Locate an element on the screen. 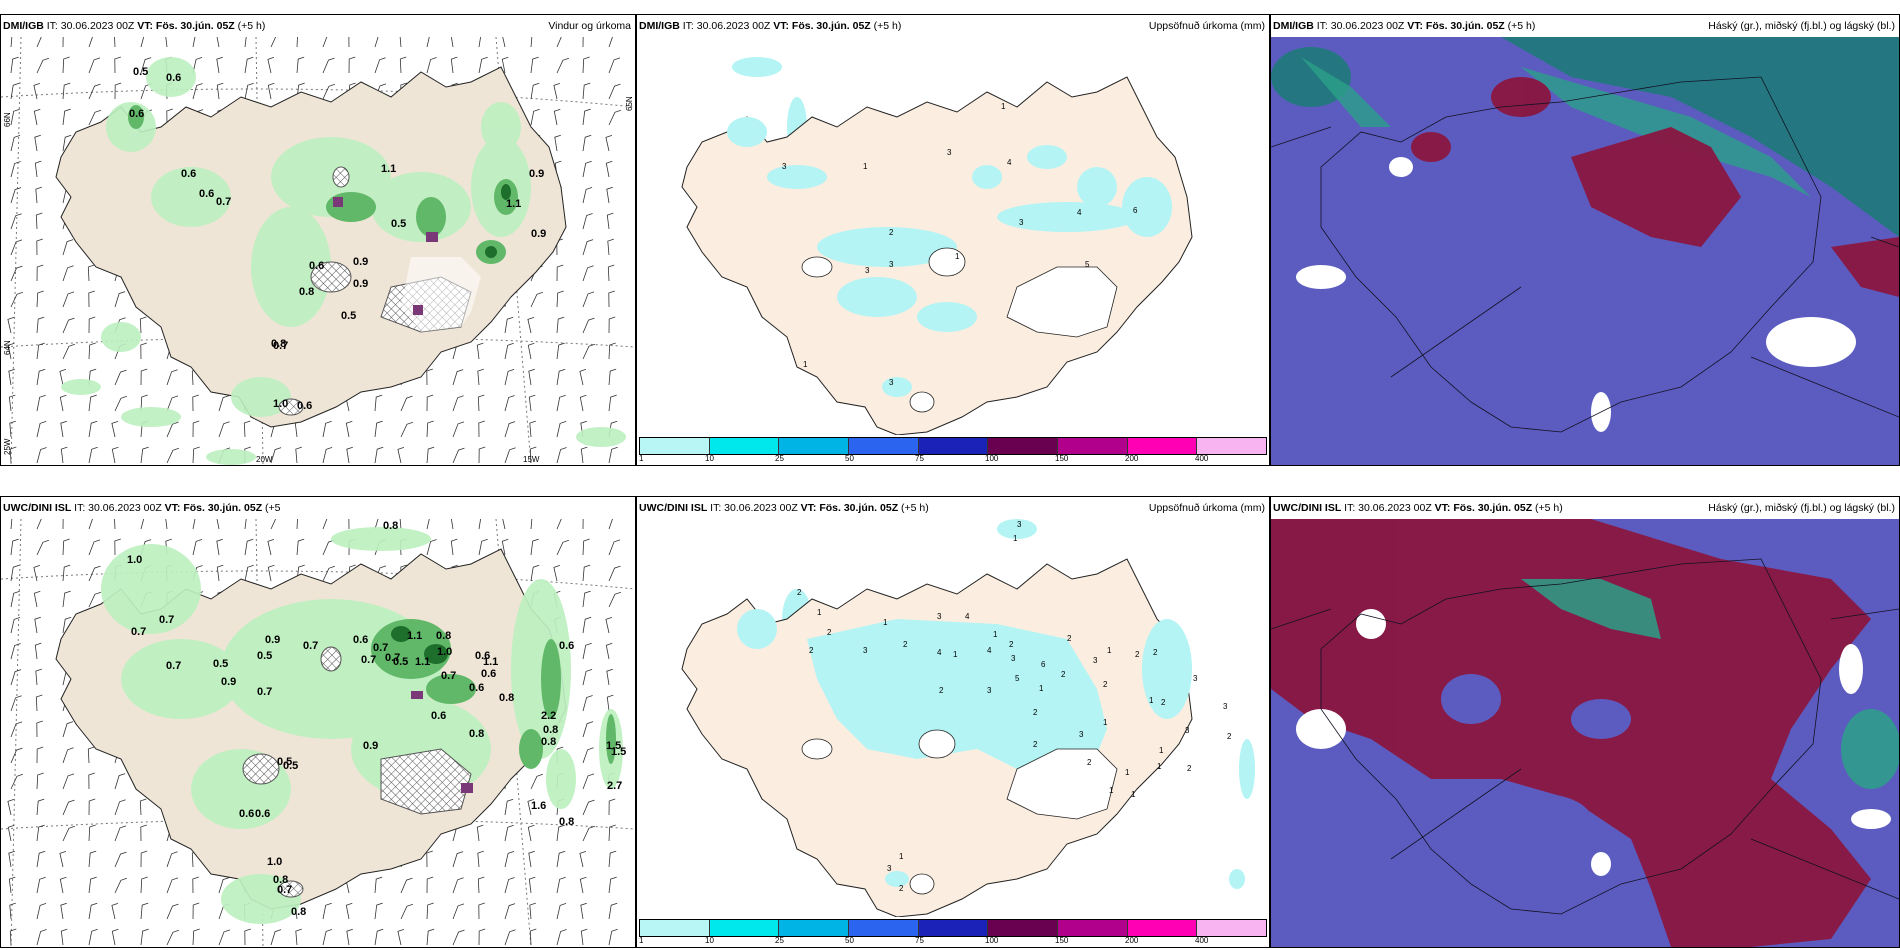 The width and height of the screenshot is (1900, 950). precip-value-label: 3 is located at coordinates (939, 616).